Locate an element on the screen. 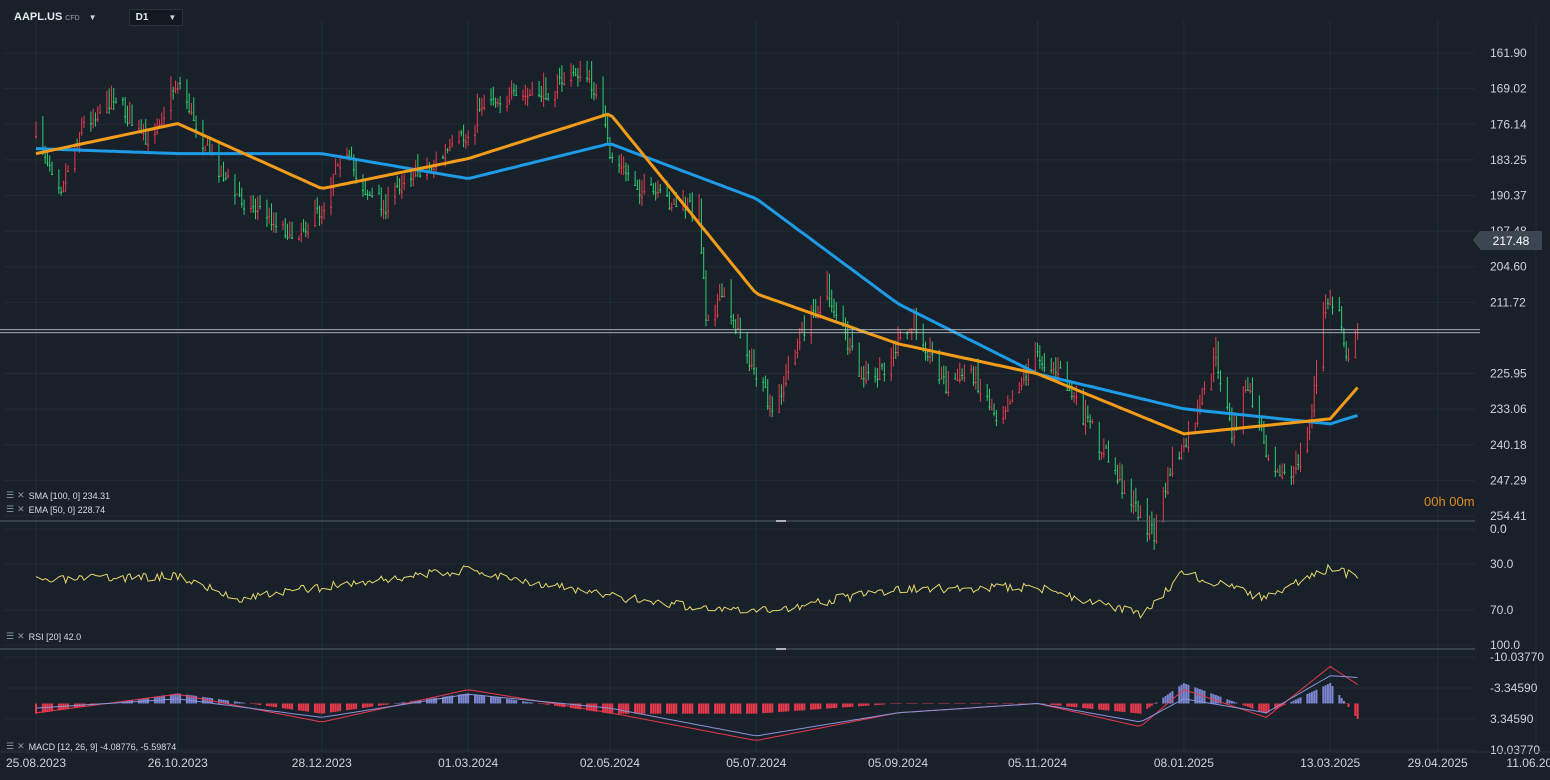 This screenshot has width=1550, height=780. macd-legend: ☰ ✕ MACD [12, 26, 9] -4.08776, -5.59874 is located at coordinates (91, 746).